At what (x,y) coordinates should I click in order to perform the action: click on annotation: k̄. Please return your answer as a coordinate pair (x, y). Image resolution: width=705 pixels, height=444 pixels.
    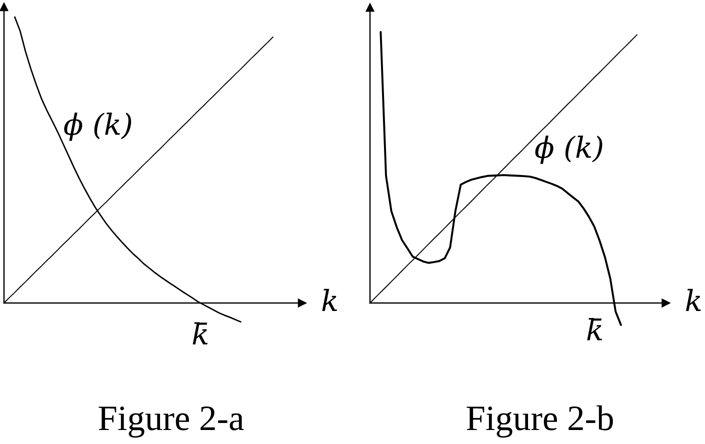
    Looking at the image, I should click on (594, 329).